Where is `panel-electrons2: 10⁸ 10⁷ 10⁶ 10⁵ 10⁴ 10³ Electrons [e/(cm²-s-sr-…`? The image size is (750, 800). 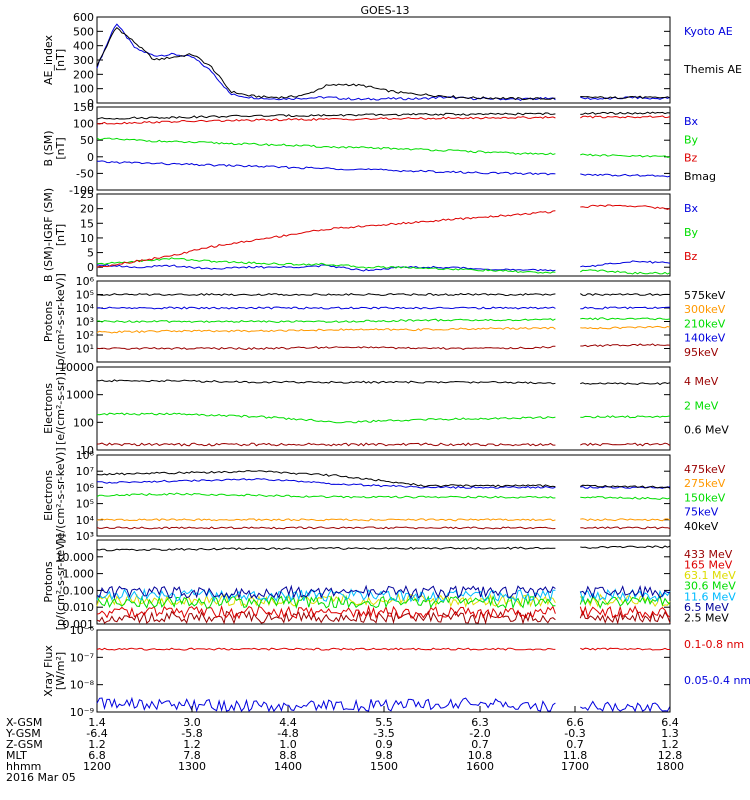
panel-electrons2: 10⁸ 10⁷ 10⁶ 10⁵ 10⁴ 10³ Electrons [e/(cm²-s-sr-… is located at coordinates (384, 495).